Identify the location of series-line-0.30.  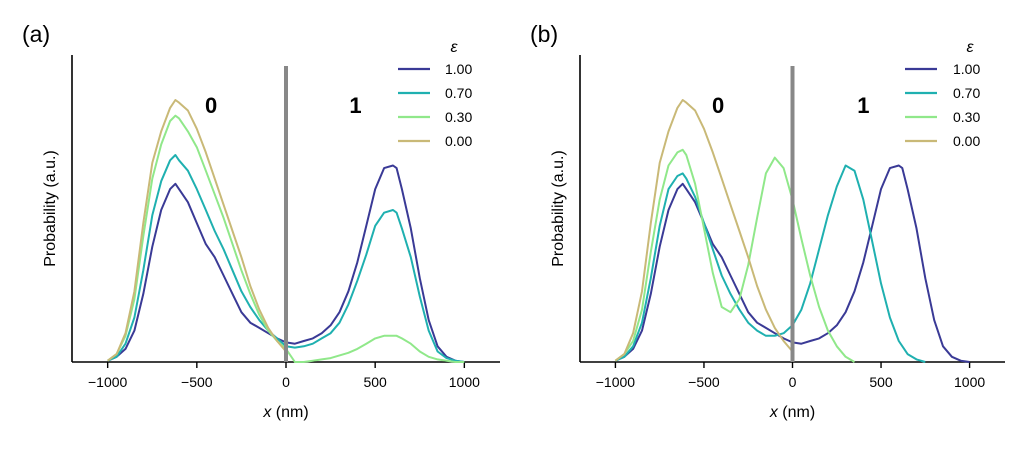
(735, 255).